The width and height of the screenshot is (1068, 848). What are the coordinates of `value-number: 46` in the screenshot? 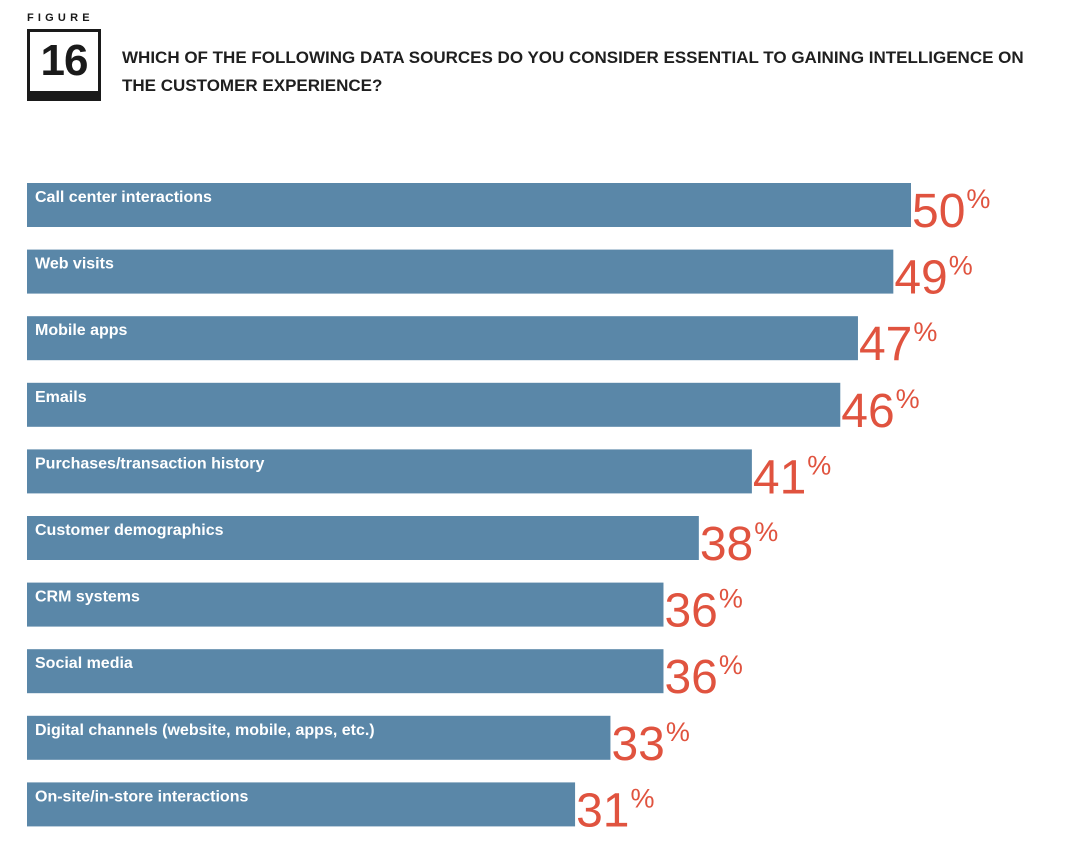 It's located at (867, 411).